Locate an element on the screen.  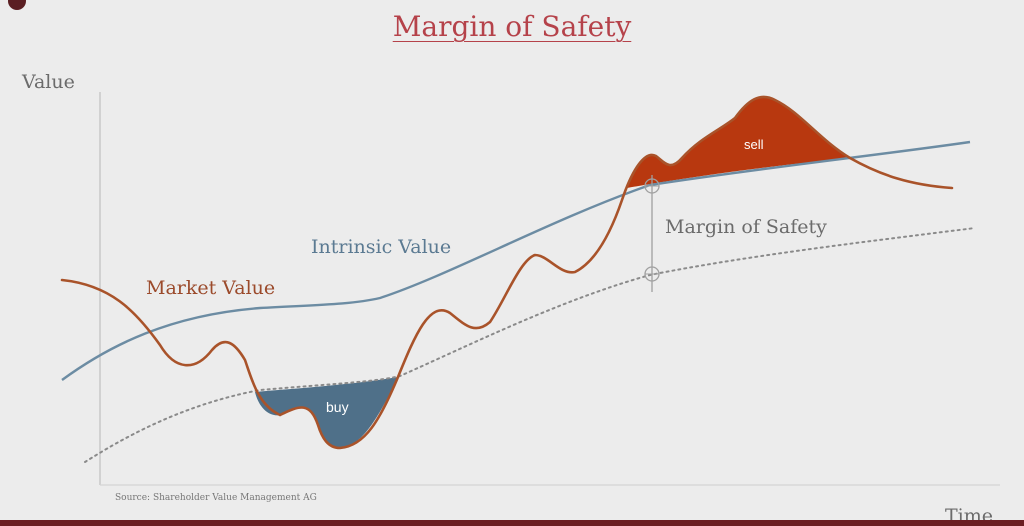
intrinsic-value-label: Intrinsic Value is located at coordinates (381, 247).